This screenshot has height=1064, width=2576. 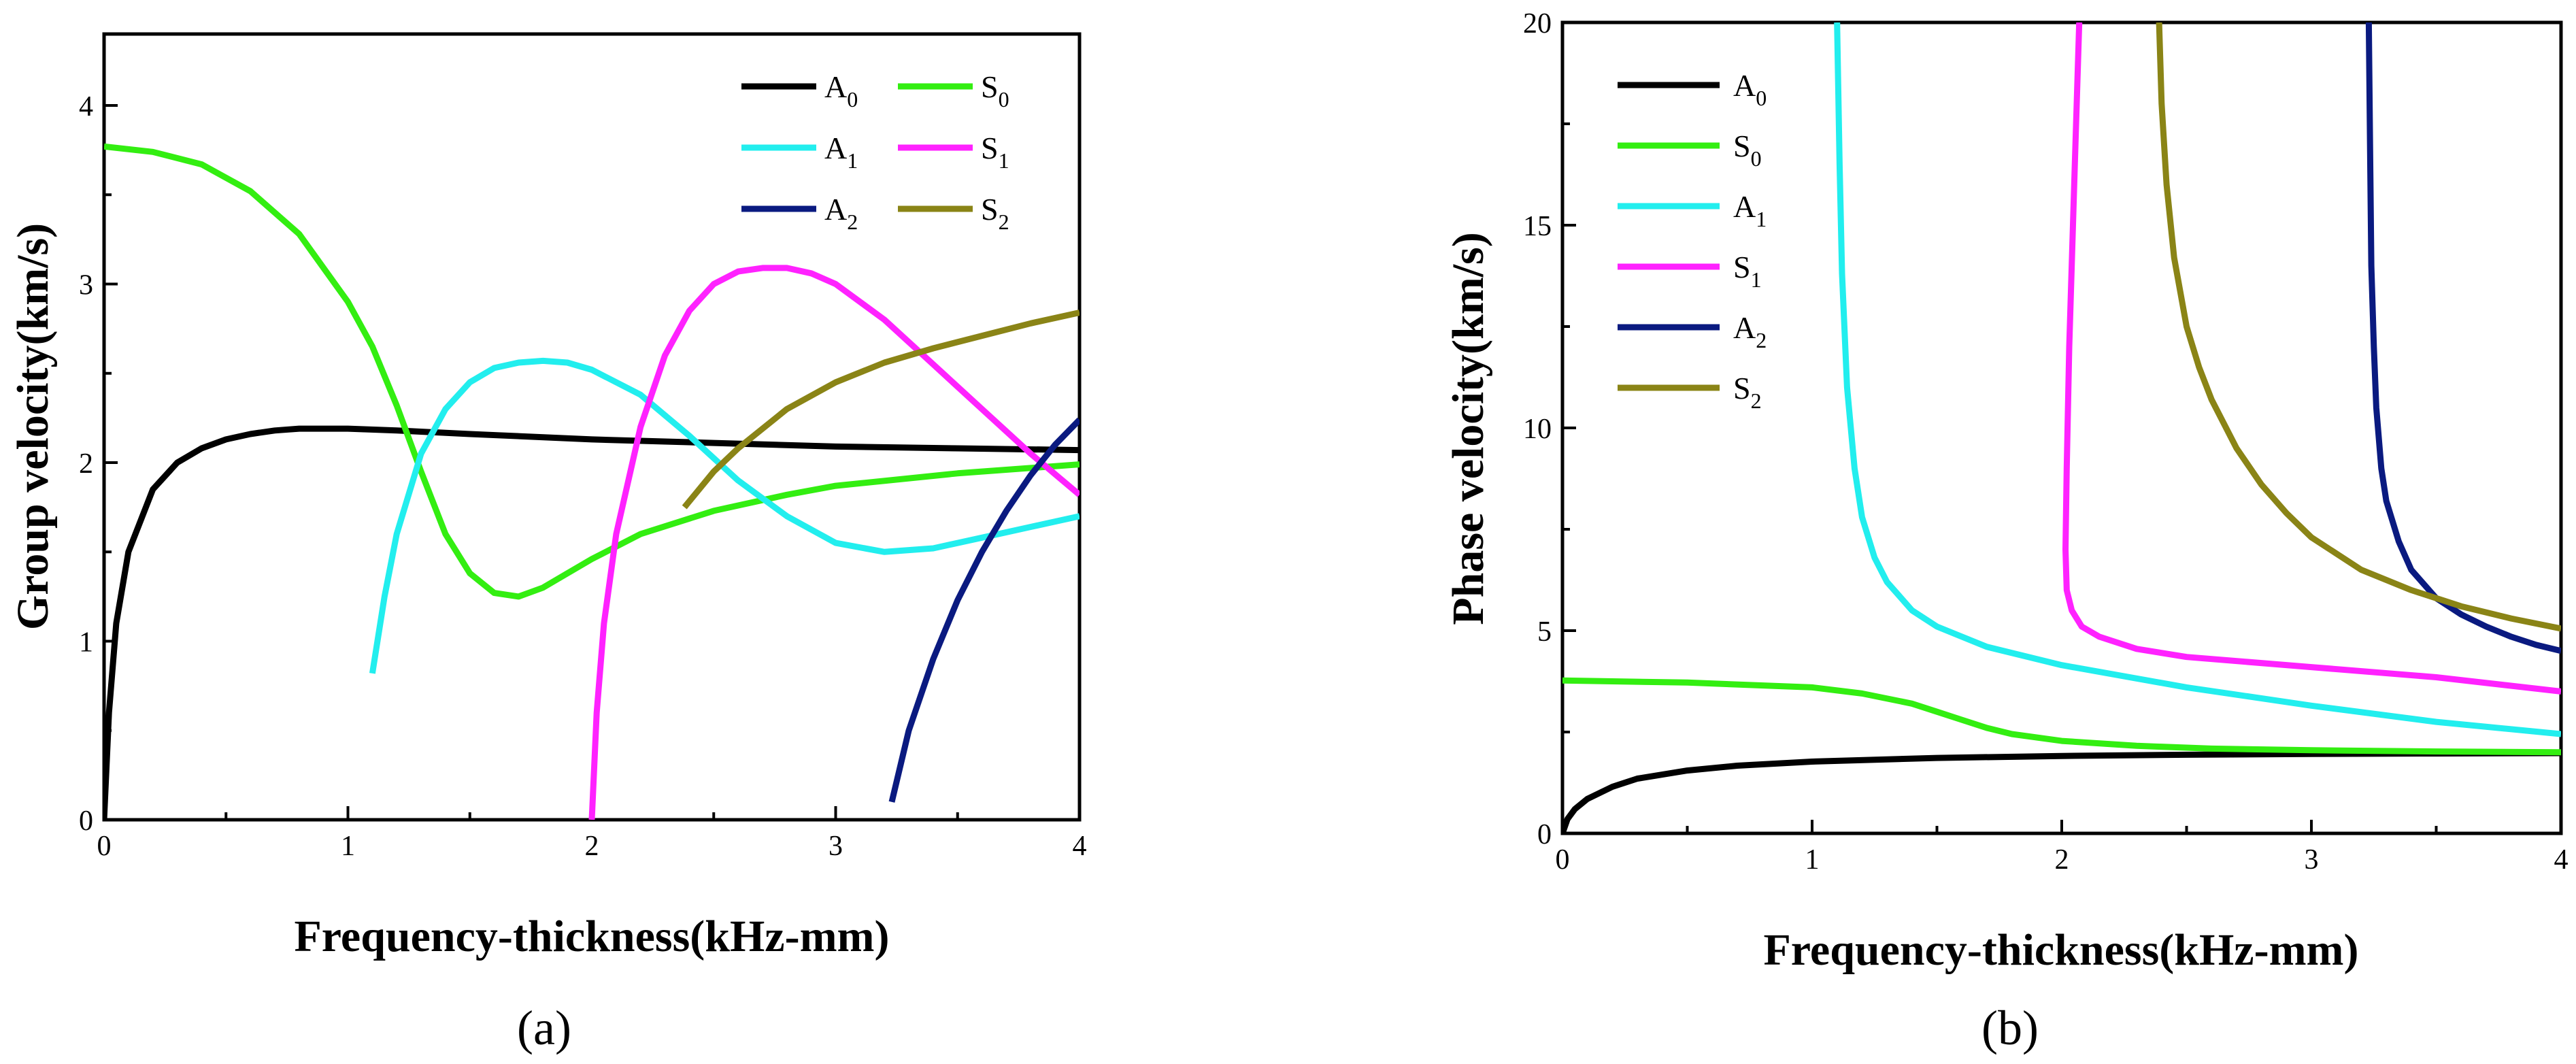 What do you see at coordinates (86, 464) in the screenshot?
I see `y-tick-label: 2` at bounding box center [86, 464].